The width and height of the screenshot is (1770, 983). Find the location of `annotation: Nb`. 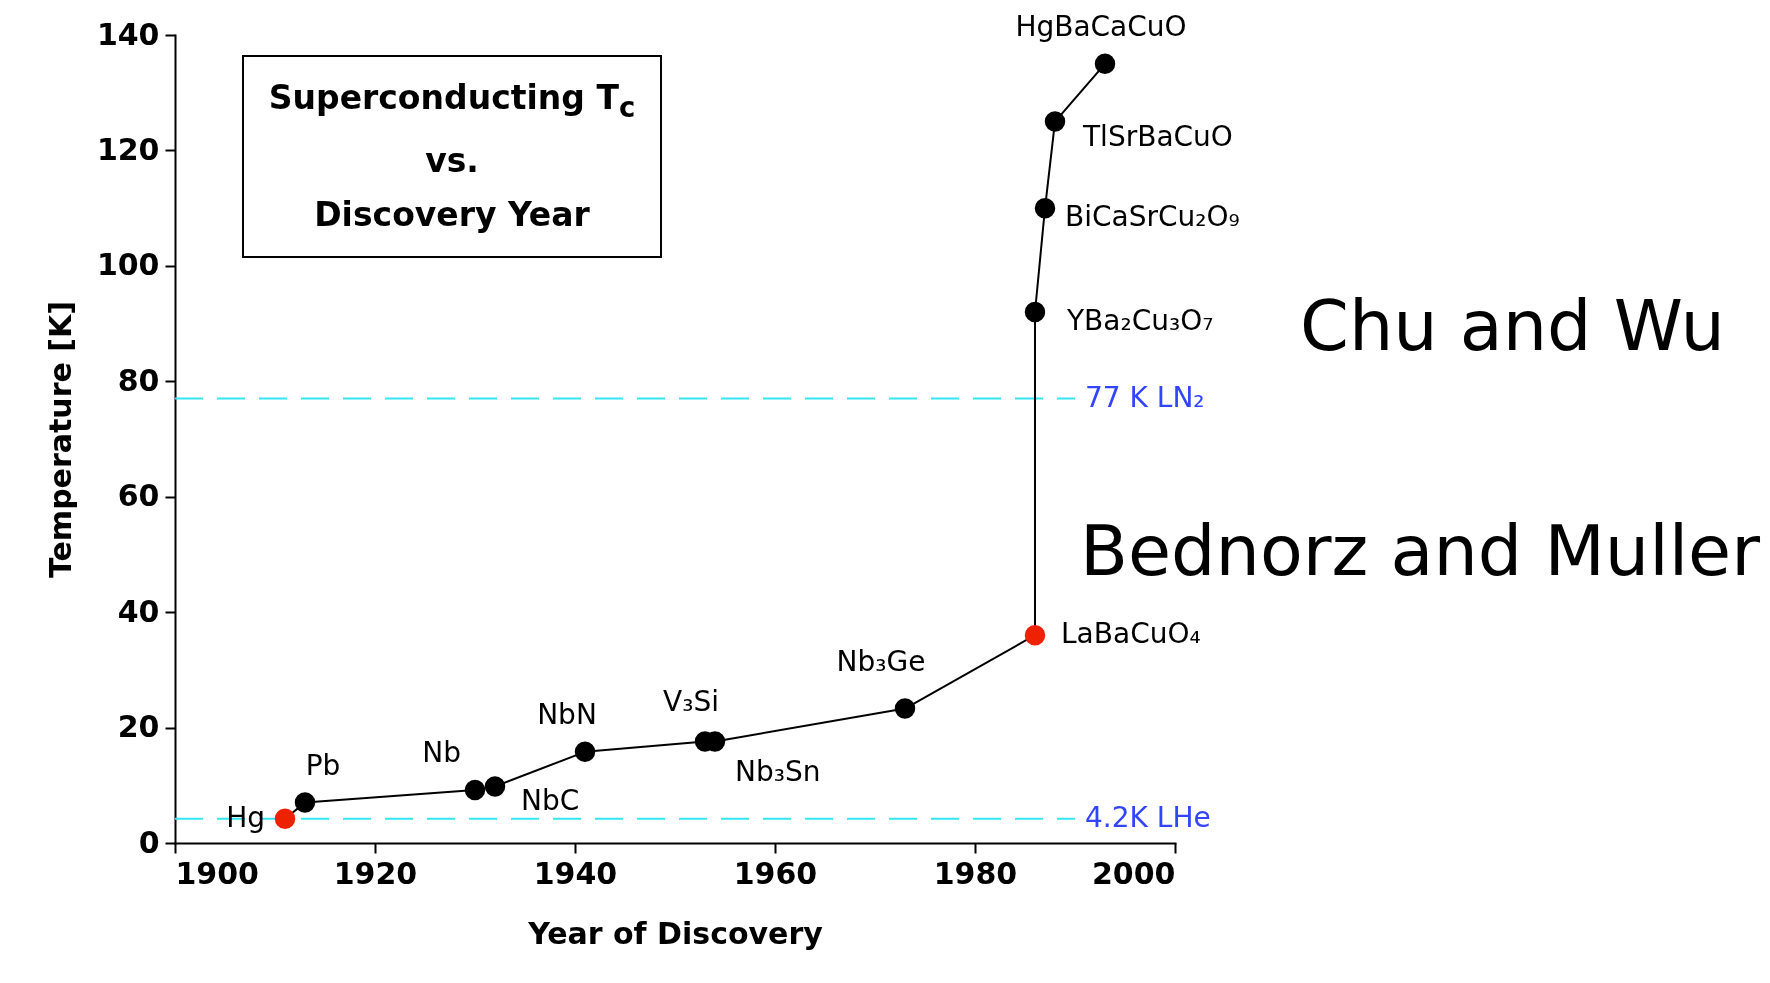

annotation: Nb is located at coordinates (441, 752).